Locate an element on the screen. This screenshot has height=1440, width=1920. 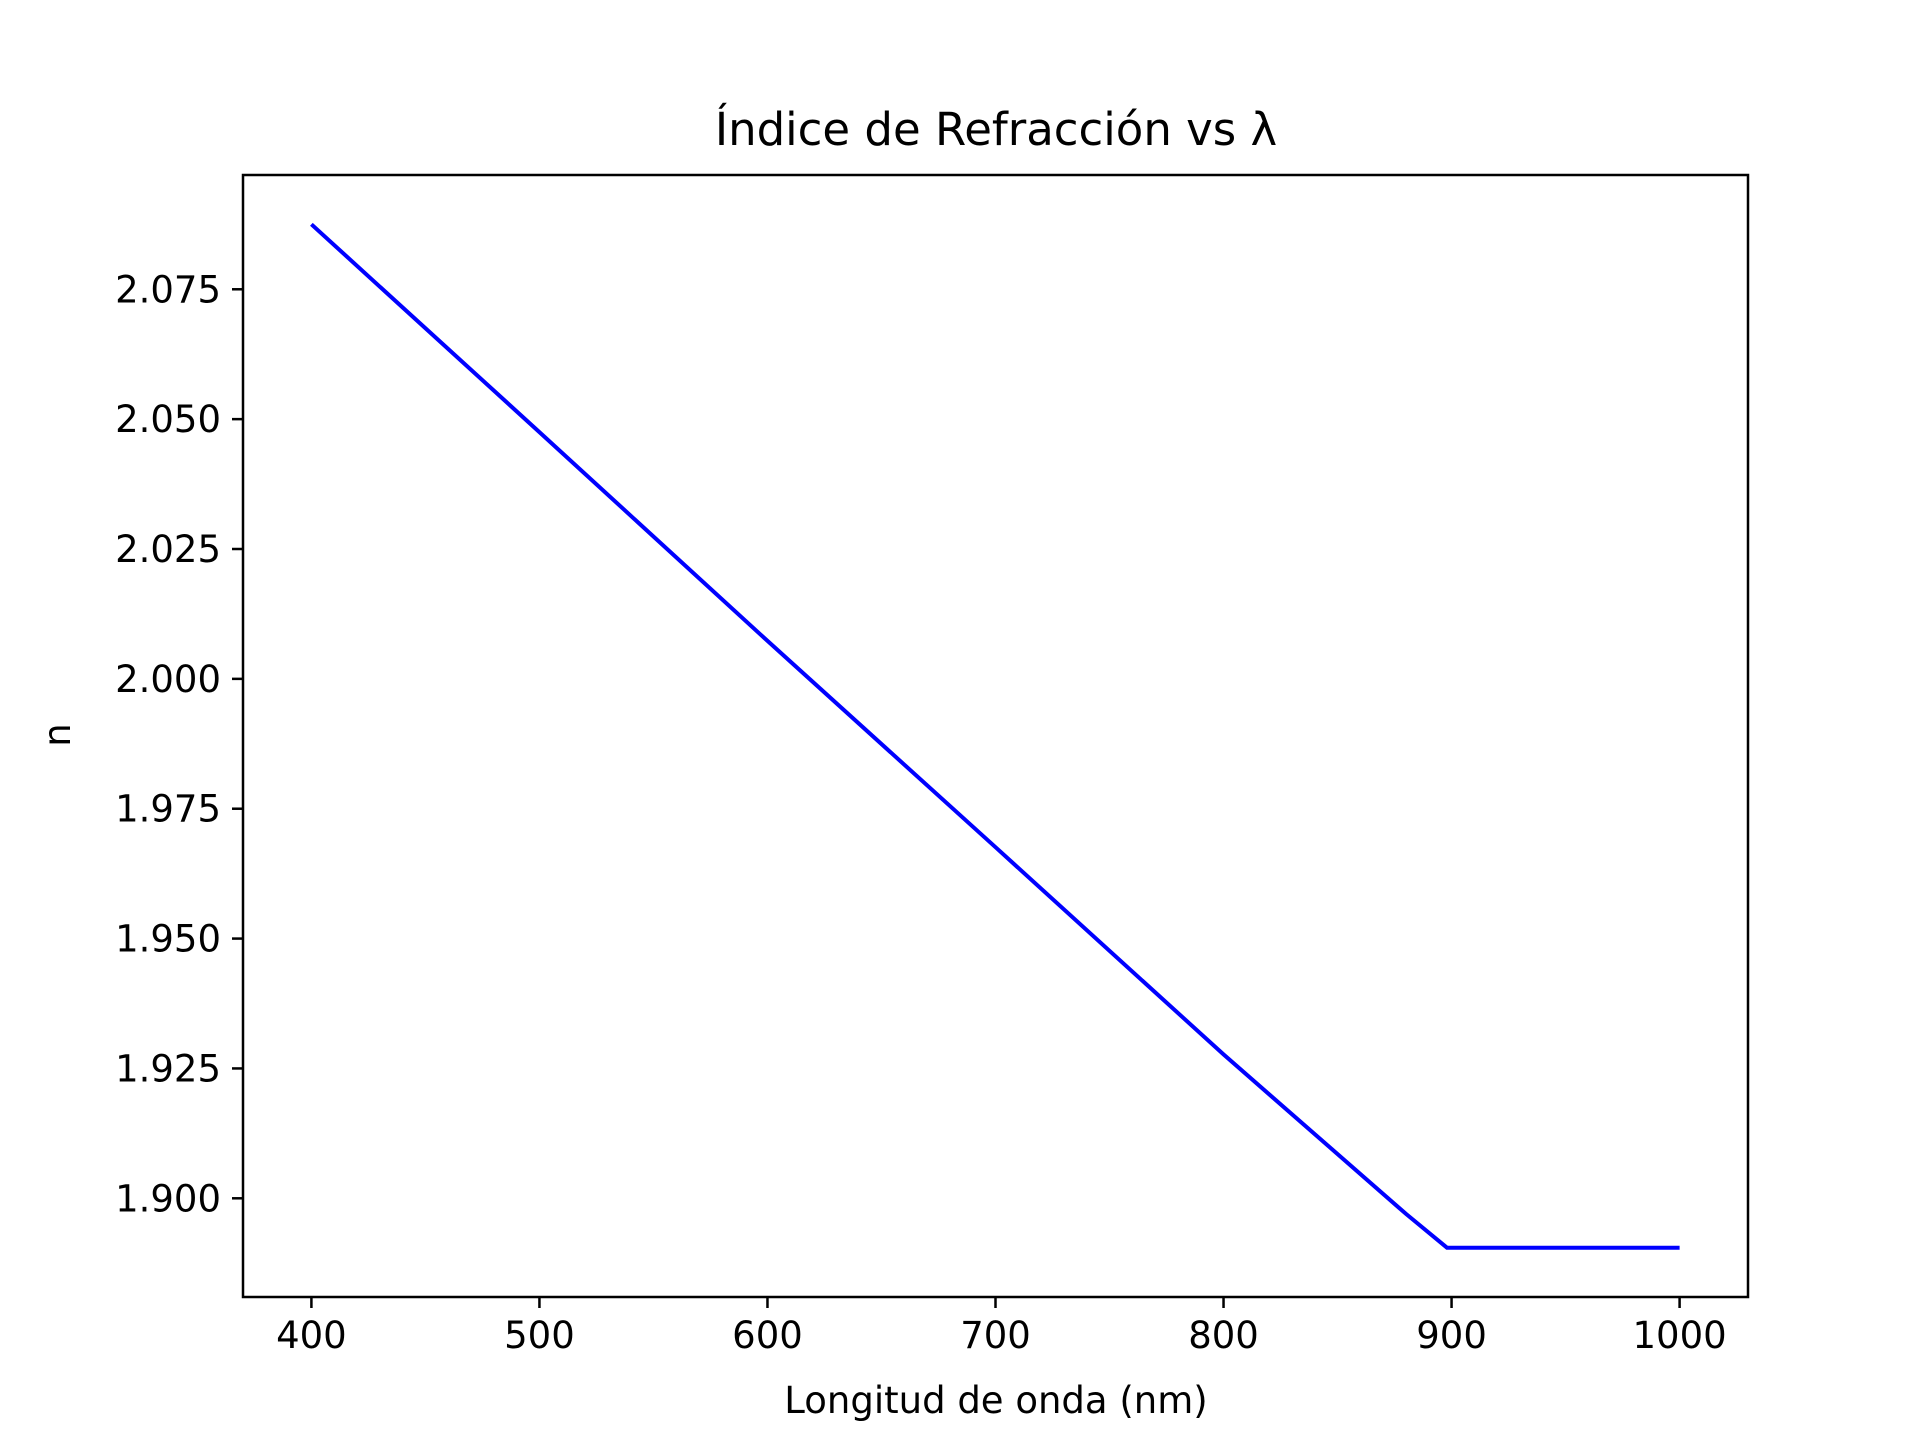
y-tick-label: 1.950 is located at coordinates (168, 939).